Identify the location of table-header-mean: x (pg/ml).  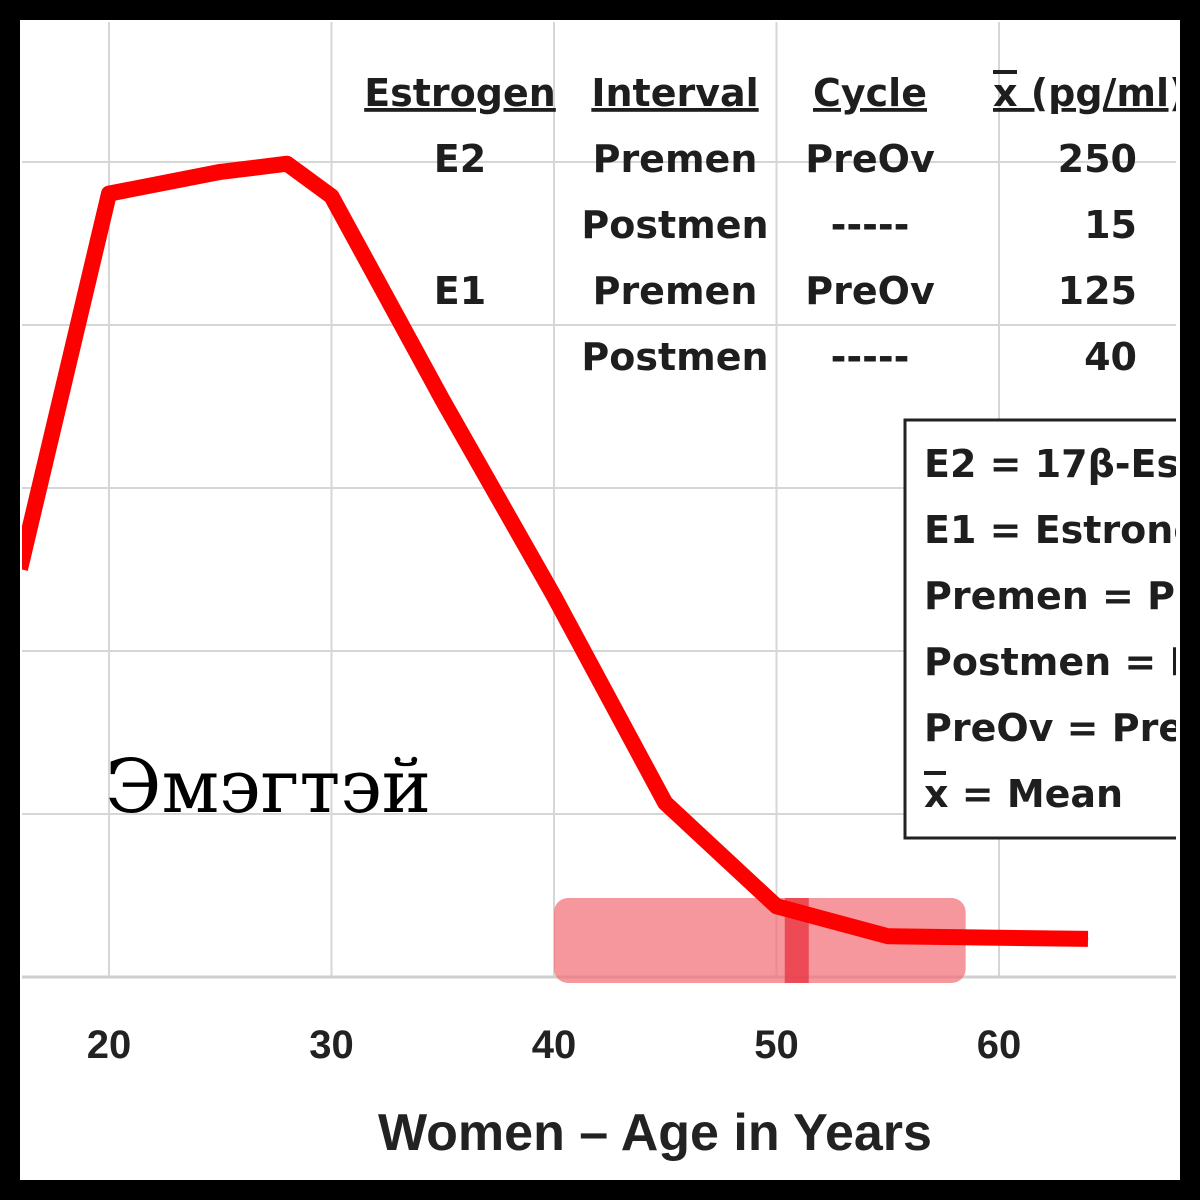
(1089, 93).